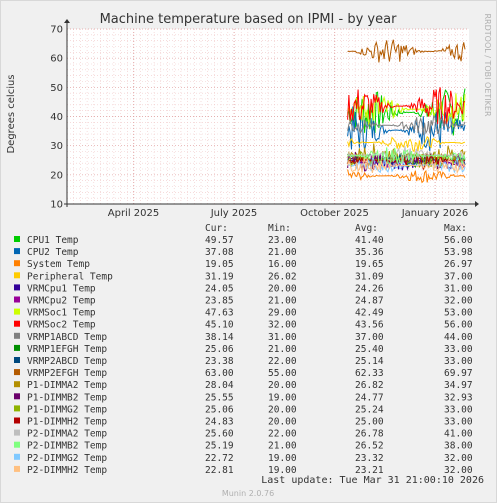 This screenshot has width=497, height=503. What do you see at coordinates (219, 240) in the screenshot?
I see `legend-value-cur: 49.57` at bounding box center [219, 240].